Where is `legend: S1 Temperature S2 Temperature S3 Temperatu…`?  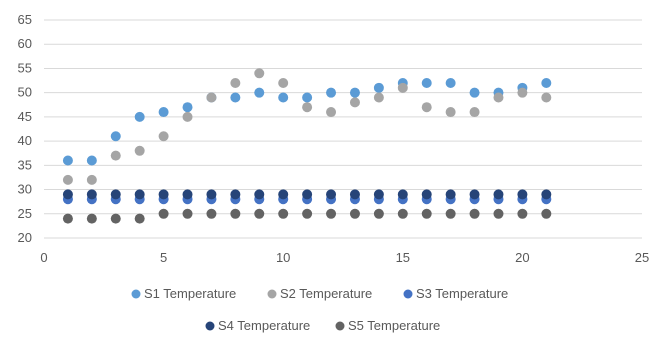 legend: S1 Temperature S2 Temperature S3 Temperatu… is located at coordinates (319, 309).